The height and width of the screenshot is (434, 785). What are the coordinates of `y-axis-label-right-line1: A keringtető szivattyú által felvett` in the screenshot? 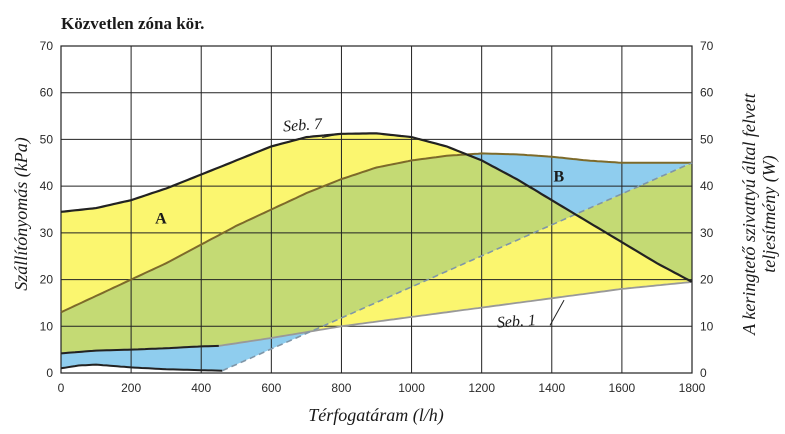 It's located at (749, 214).